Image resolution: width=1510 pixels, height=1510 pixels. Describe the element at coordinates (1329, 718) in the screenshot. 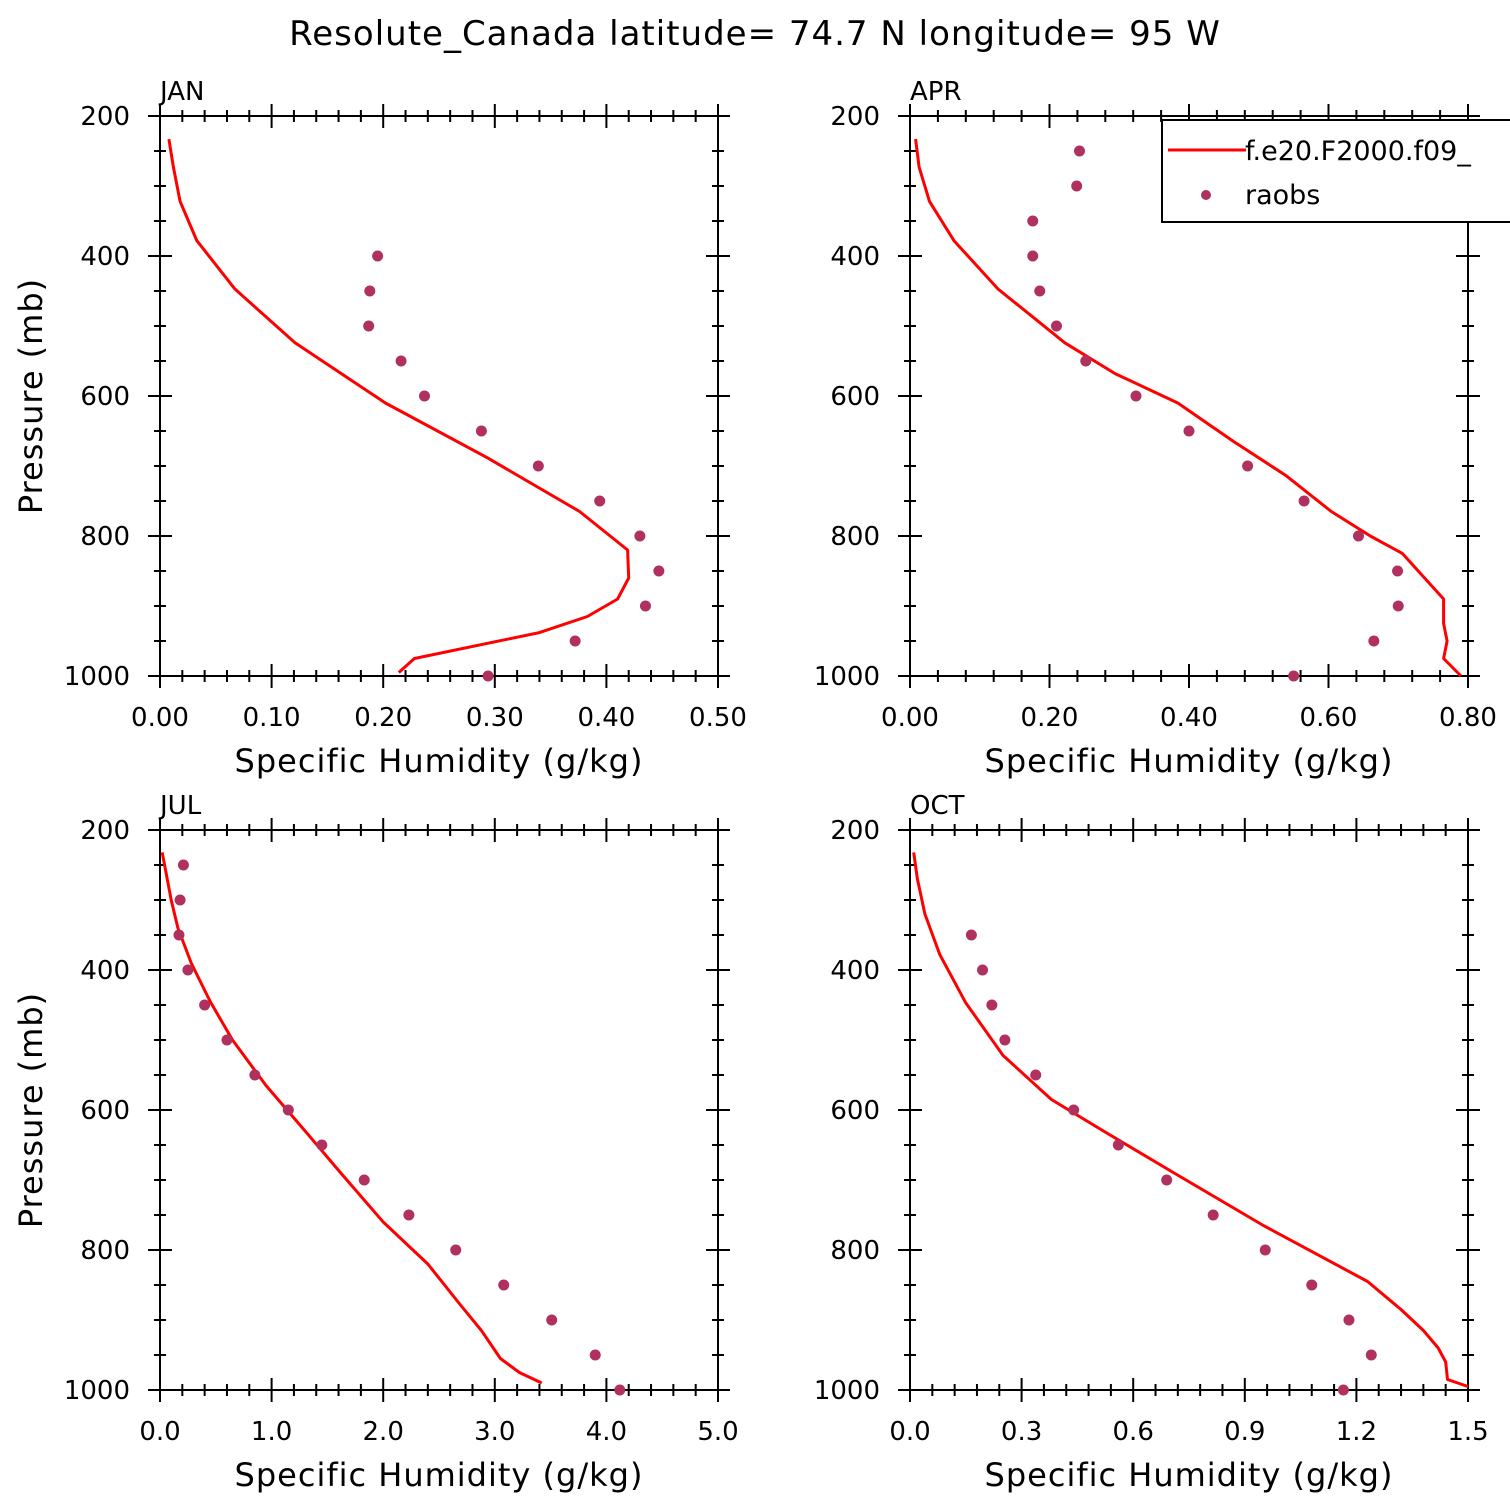

I see `x-tick-label-apr: 0.60` at that location.